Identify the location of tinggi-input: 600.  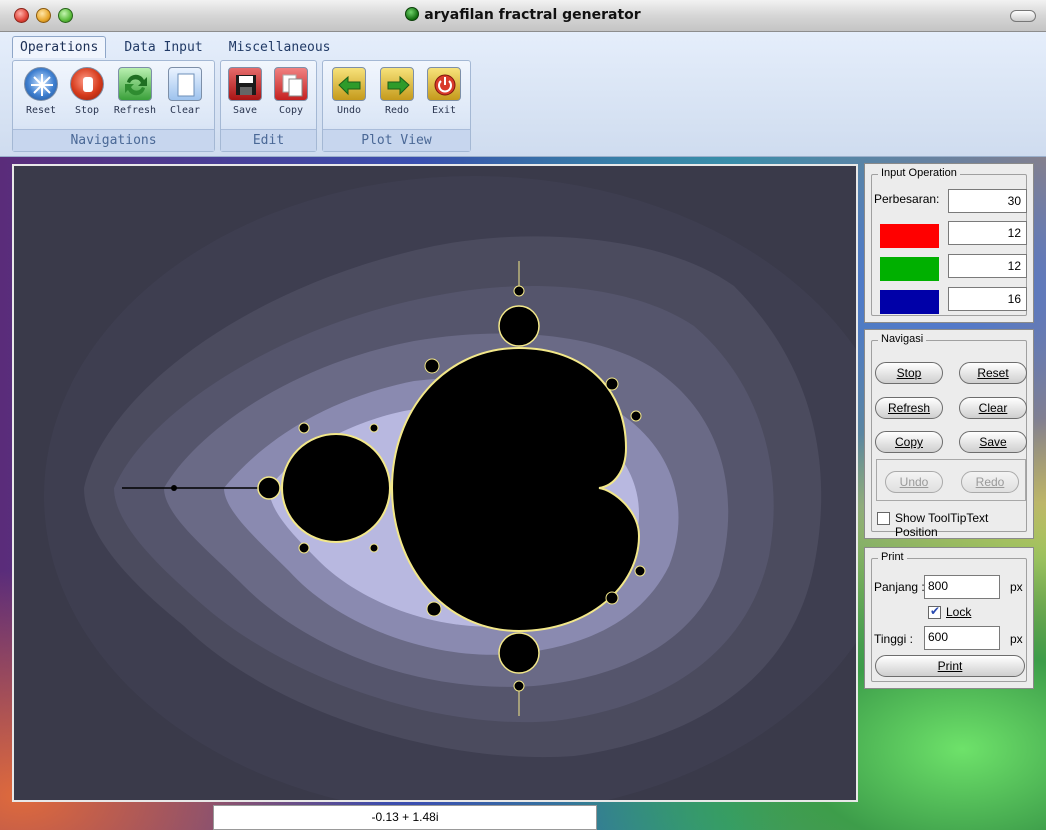
(962, 638).